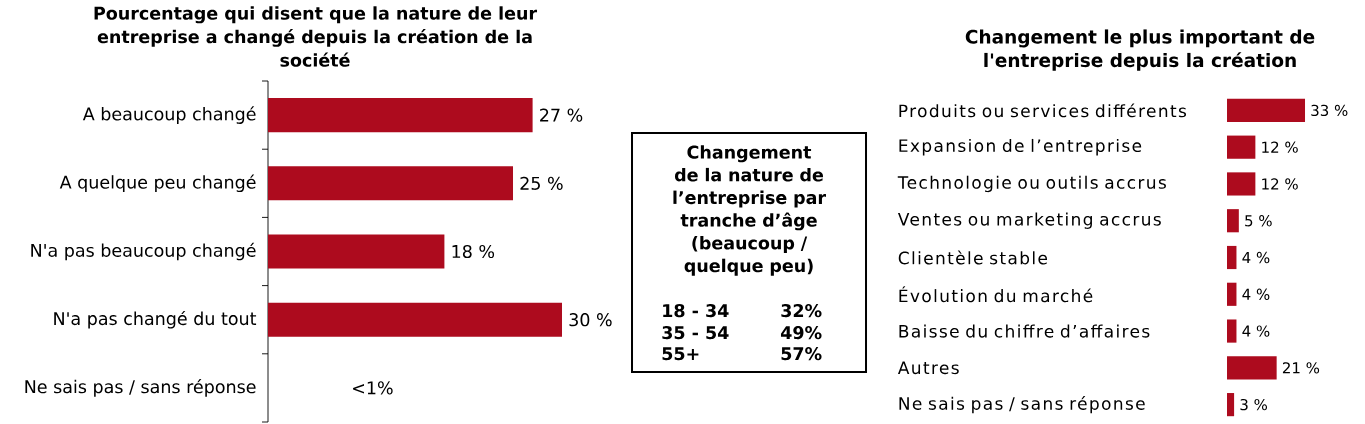  Describe the element at coordinates (473, 251) in the screenshot. I see `data-label: 18 %` at that location.